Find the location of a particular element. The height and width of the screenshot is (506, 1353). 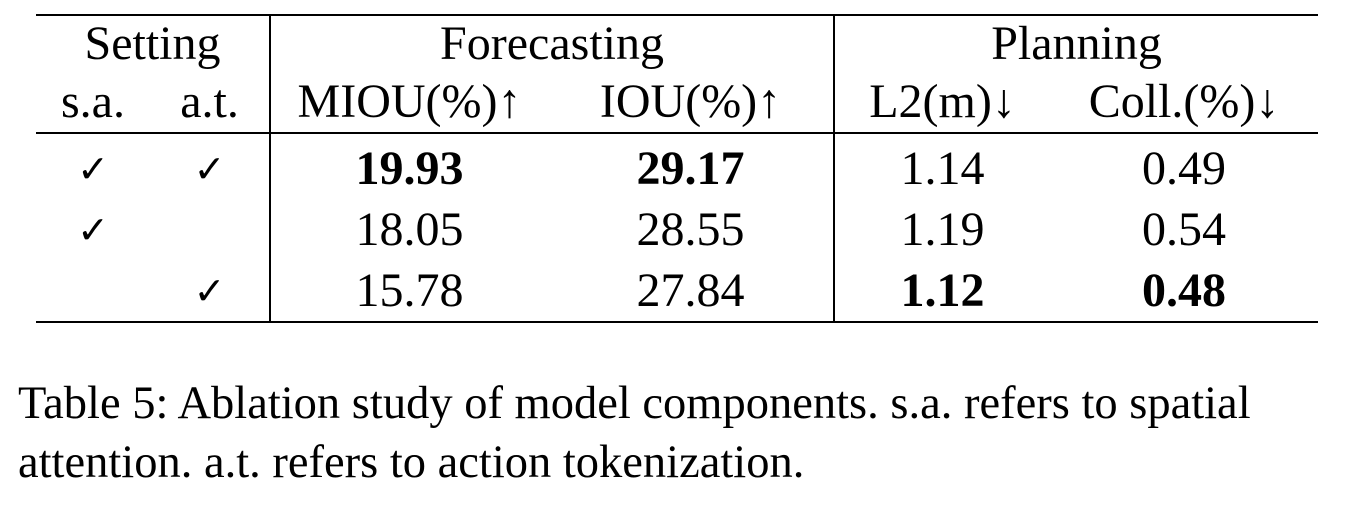

cell-coll: 0.48 is located at coordinates (1184, 291).